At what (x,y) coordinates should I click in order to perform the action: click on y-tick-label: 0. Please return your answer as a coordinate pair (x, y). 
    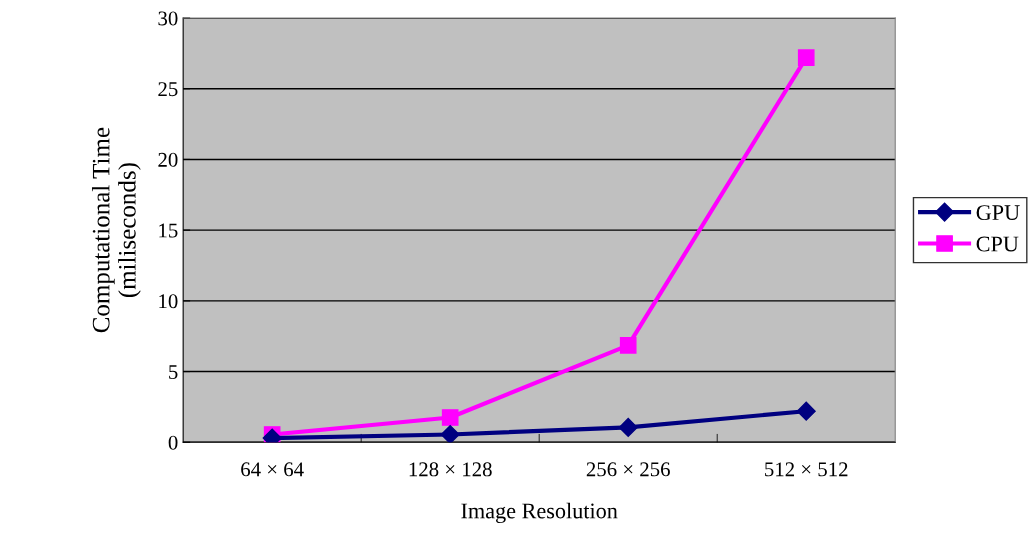
    Looking at the image, I should click on (173, 442).